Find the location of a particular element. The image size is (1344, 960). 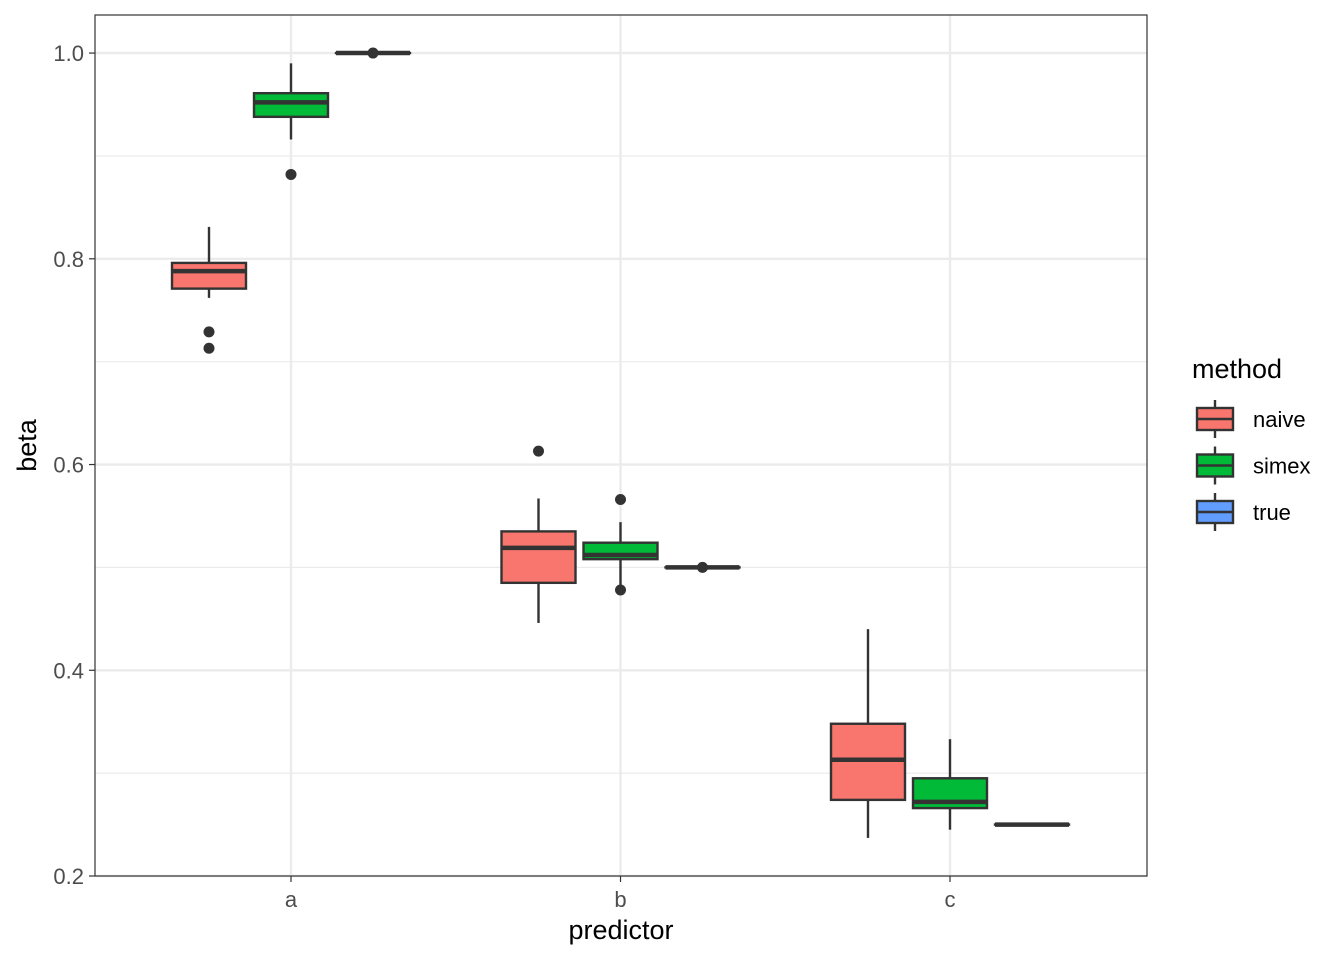

legend: method naive simex true is located at coordinates (1251, 442).